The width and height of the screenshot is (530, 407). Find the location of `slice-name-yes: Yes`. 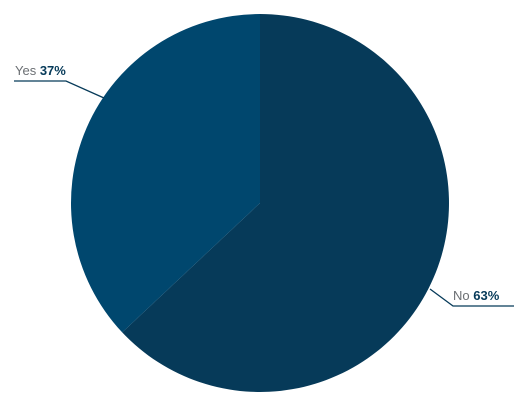

slice-name-yes: Yes is located at coordinates (27, 70).